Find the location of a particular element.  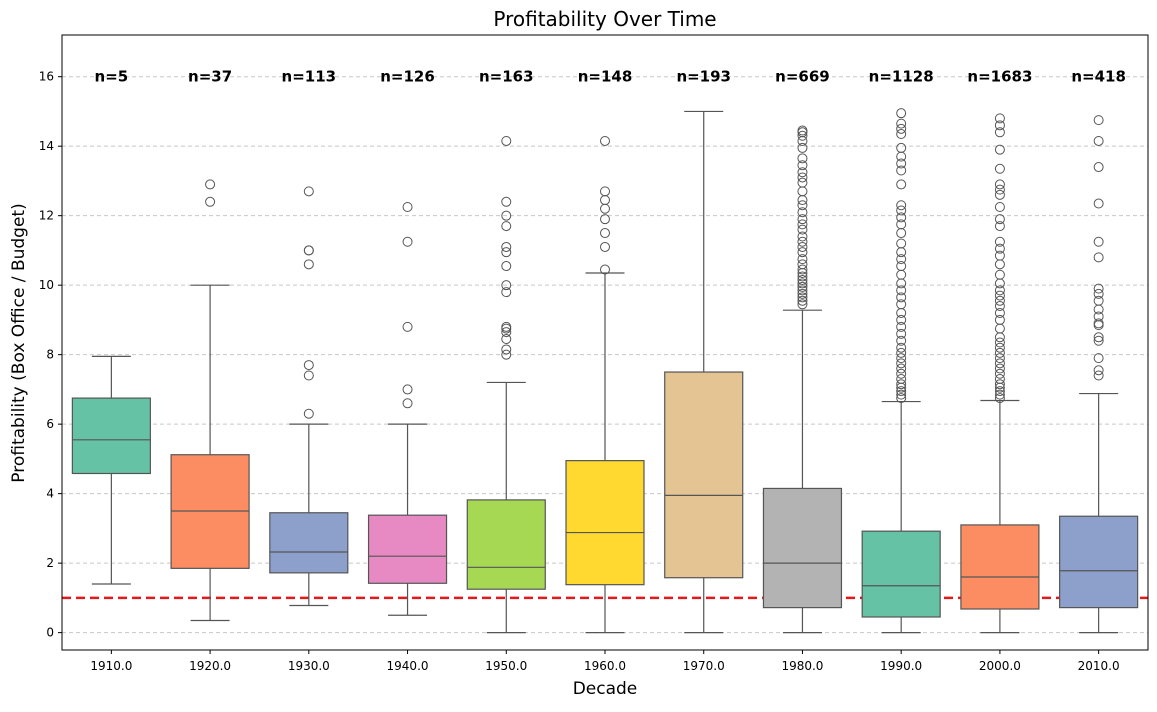

box-1970.0 is located at coordinates (704, 372).